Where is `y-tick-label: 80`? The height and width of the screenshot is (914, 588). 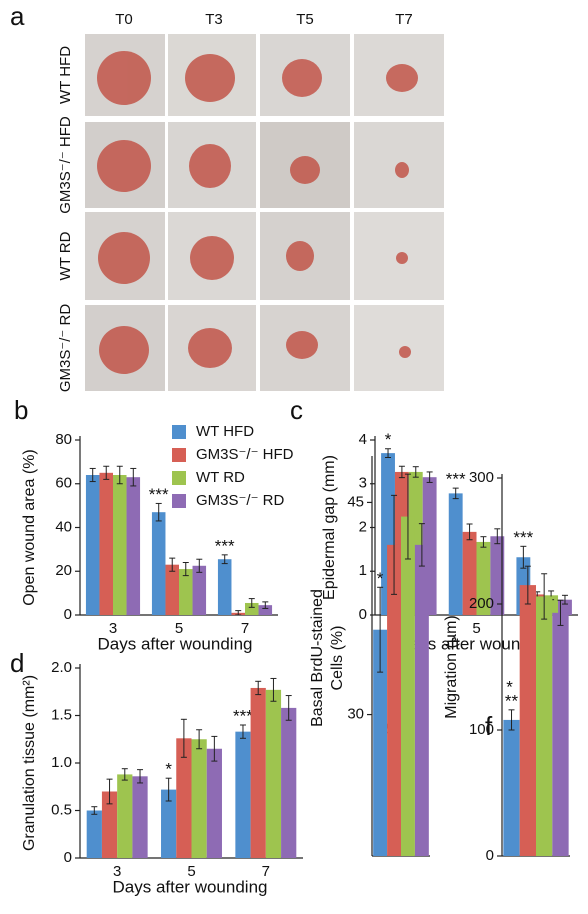
y-tick-label: 80 is located at coordinates (63, 439).